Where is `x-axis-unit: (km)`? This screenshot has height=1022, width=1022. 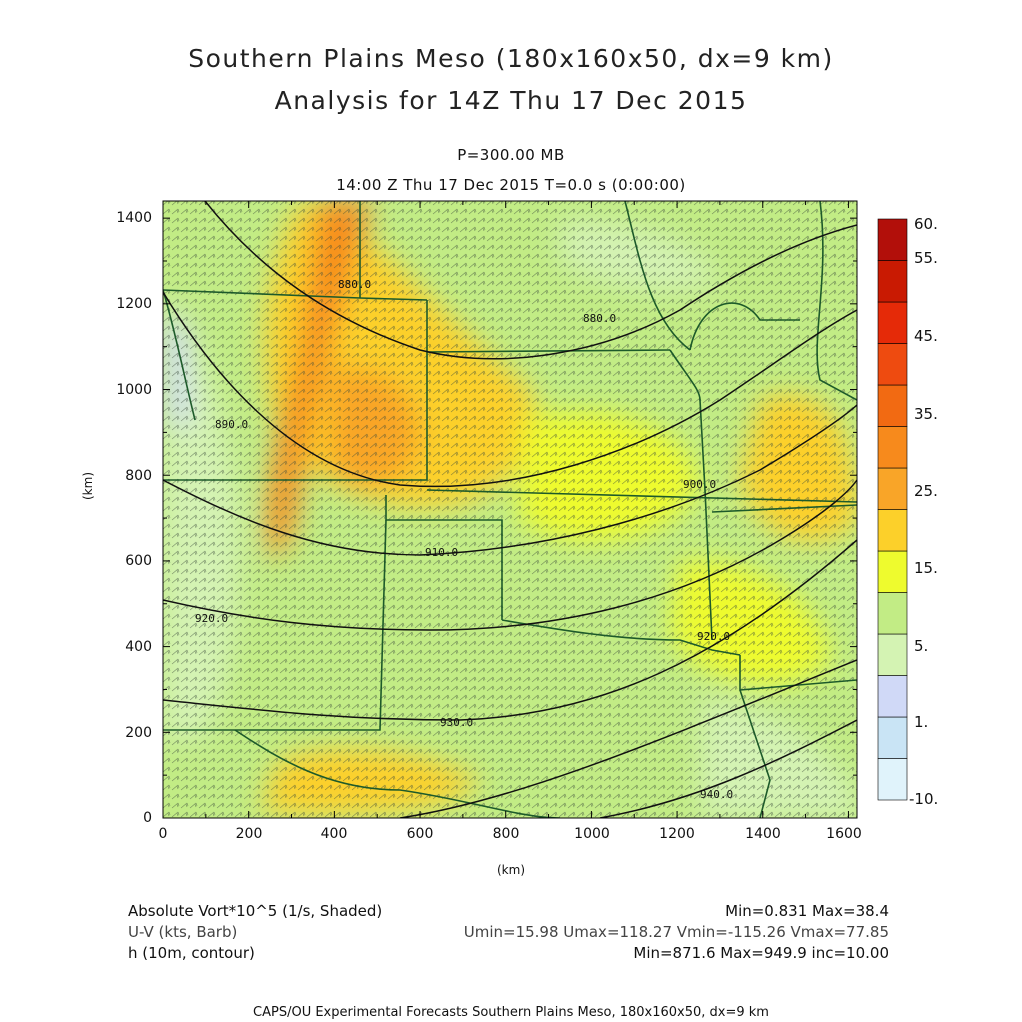 x-axis-unit: (km) is located at coordinates (511, 870).